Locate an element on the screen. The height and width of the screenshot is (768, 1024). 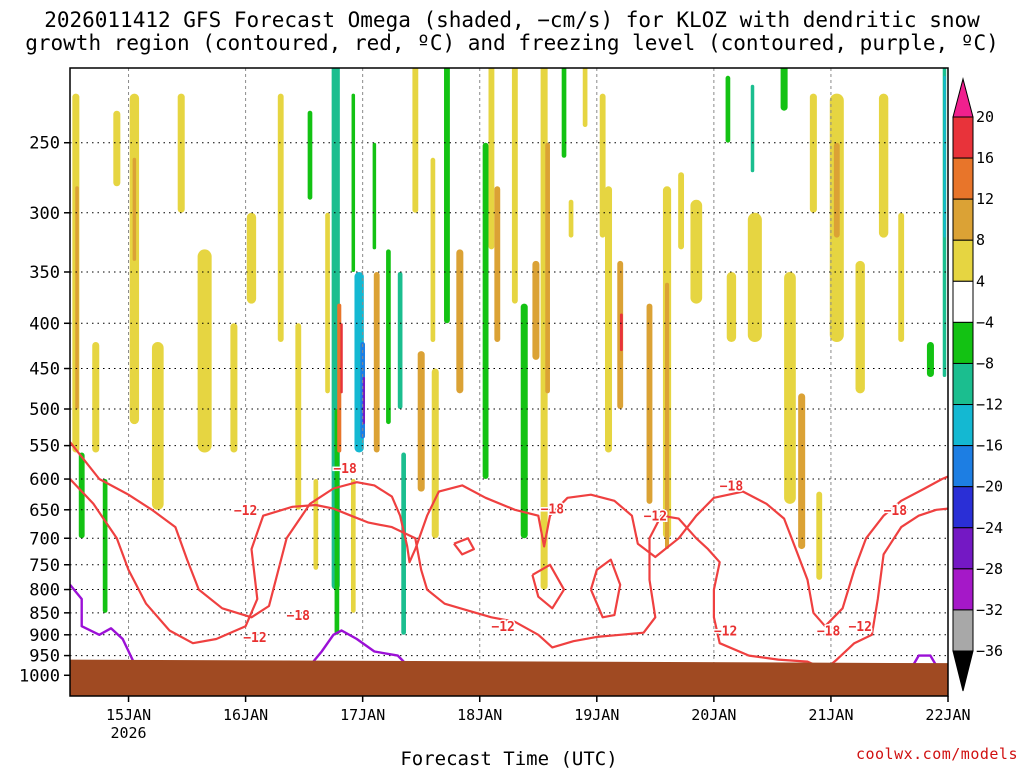
colorbar-label: 20 is located at coordinates (985, 117).